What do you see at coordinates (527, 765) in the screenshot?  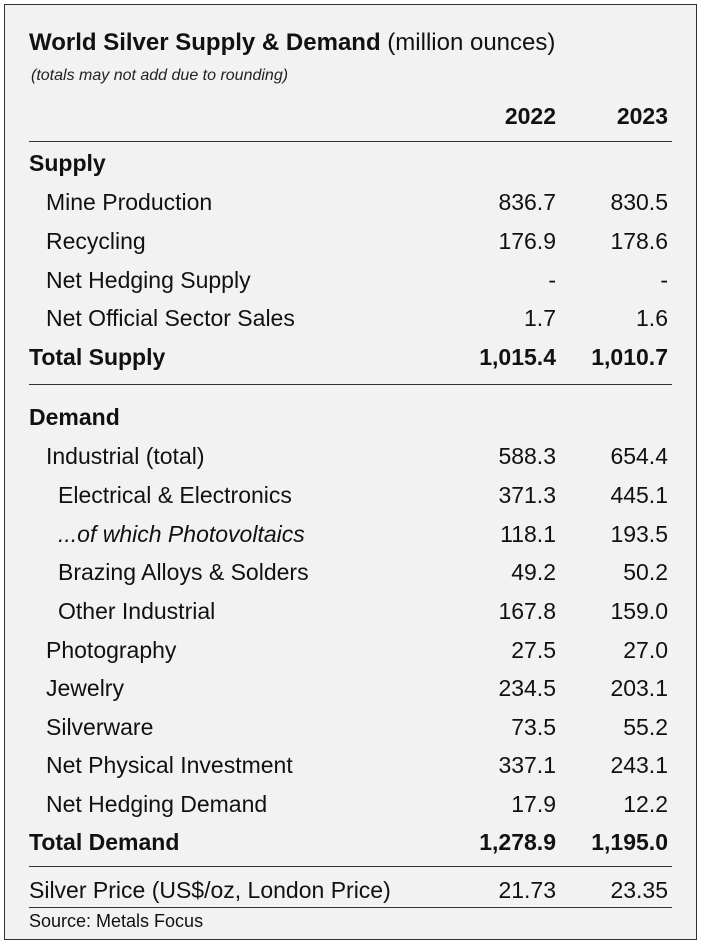 I see `value-2022: 337.1` at bounding box center [527, 765].